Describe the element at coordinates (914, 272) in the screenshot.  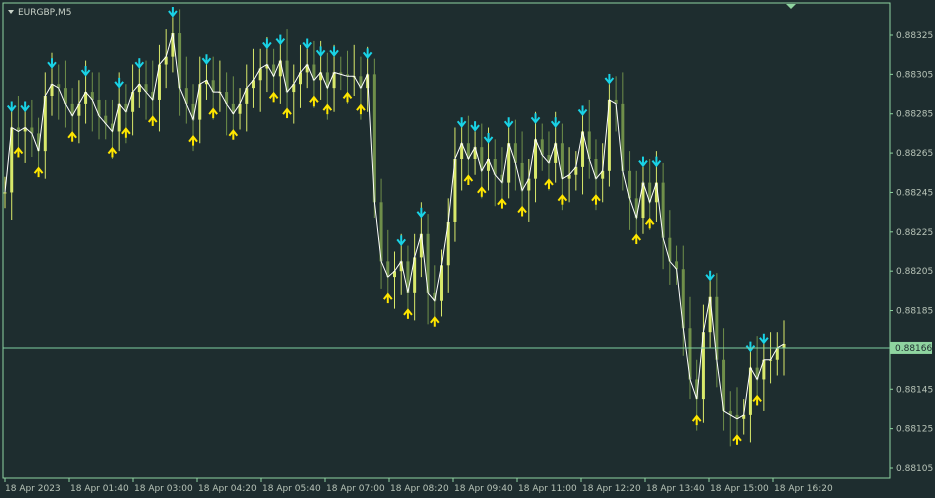
I see `price-label: 0.88205` at that location.